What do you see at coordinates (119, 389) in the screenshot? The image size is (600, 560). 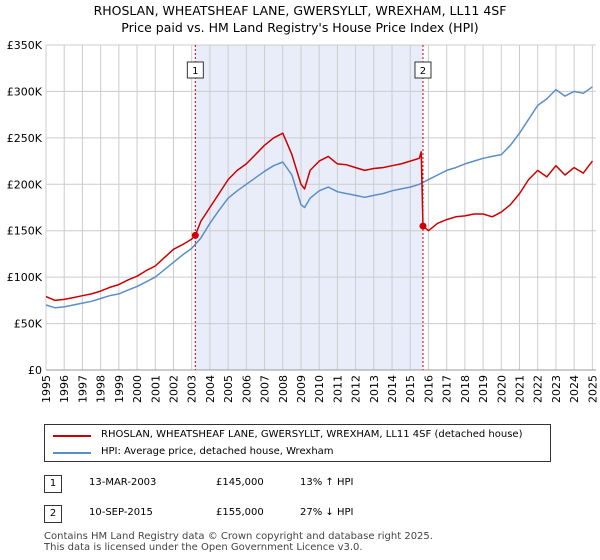 I see `x-tick-label: 1999` at bounding box center [119, 389].